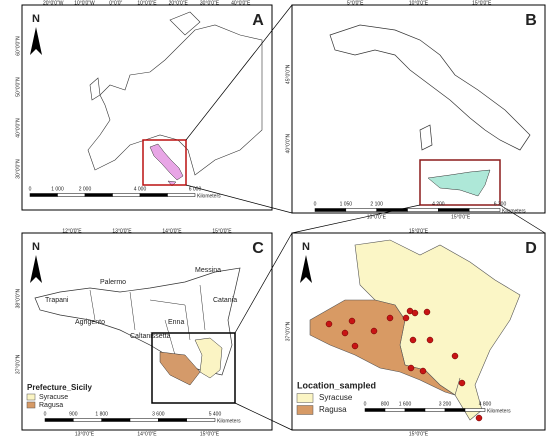 The height and width of the screenshot is (439, 550). I want to click on lat-label: 60°0'0"N, so click(18, 46).